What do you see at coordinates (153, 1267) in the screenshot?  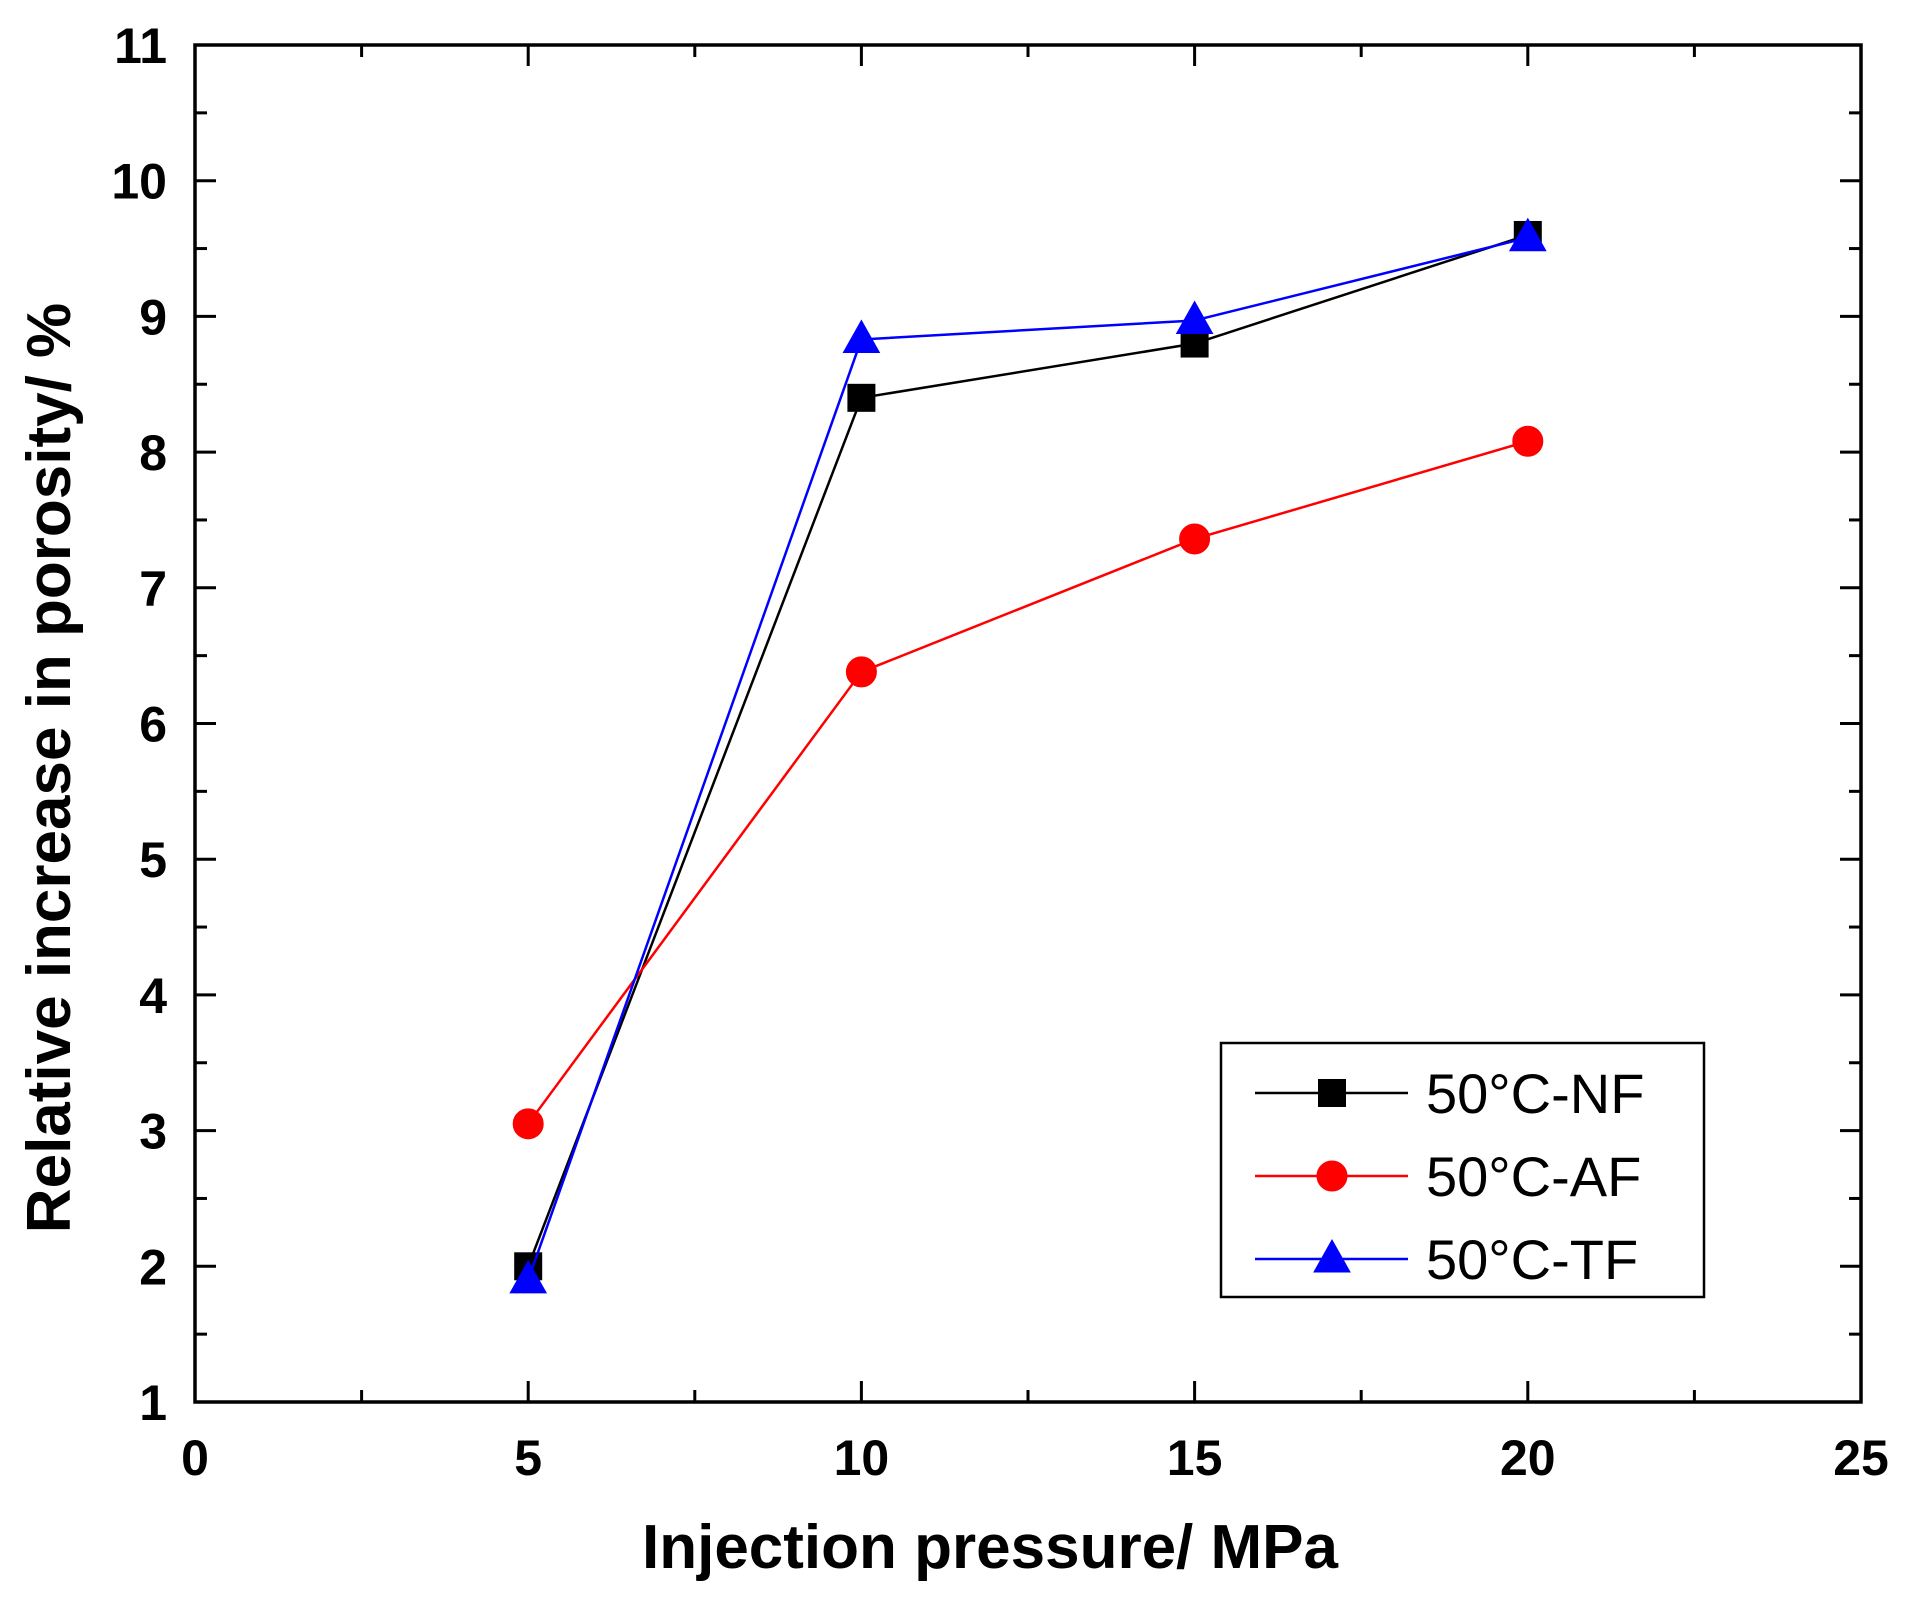 I see `y-tick-label: 2` at bounding box center [153, 1267].